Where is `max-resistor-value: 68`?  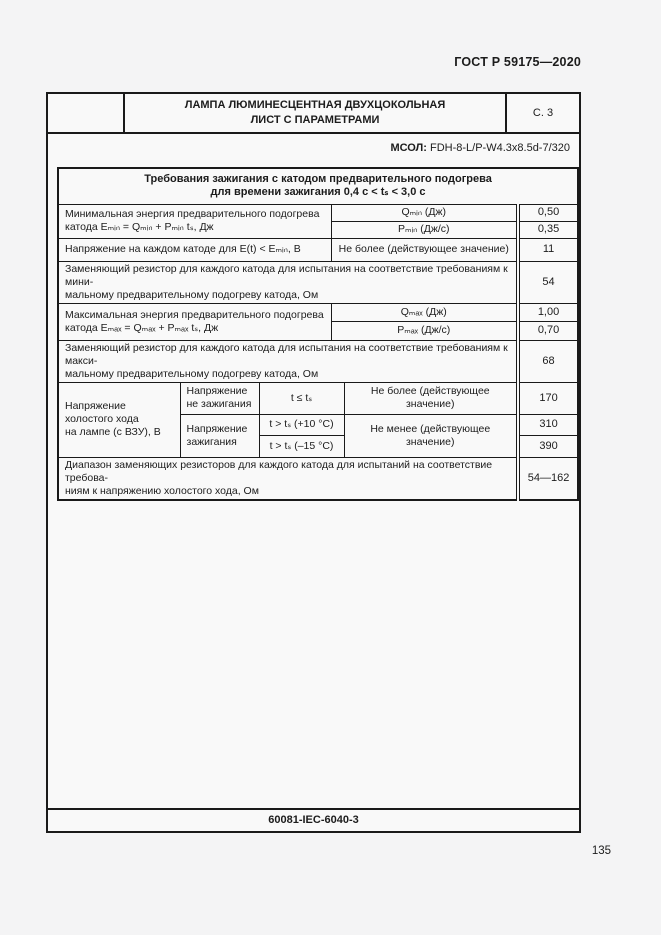
max-resistor-value: 68 is located at coordinates (547, 361).